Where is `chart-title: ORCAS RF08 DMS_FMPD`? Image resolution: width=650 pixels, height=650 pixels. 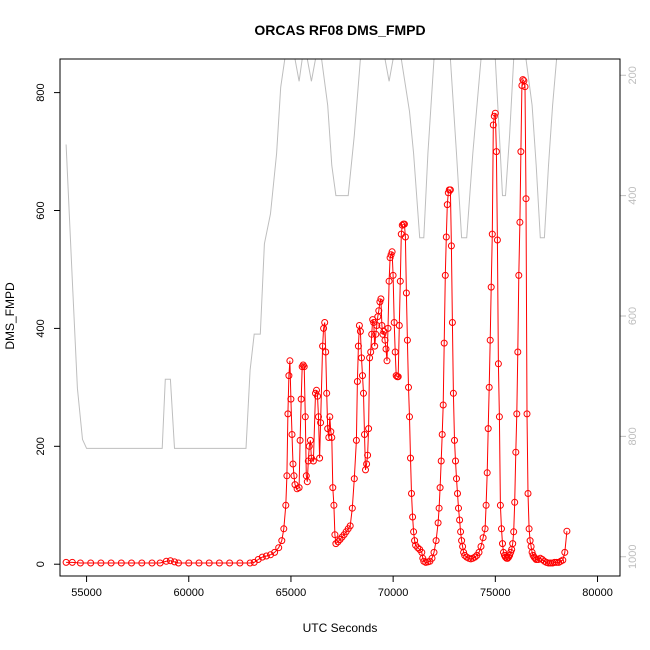 chart-title: ORCAS RF08 DMS_FMPD is located at coordinates (339, 30).